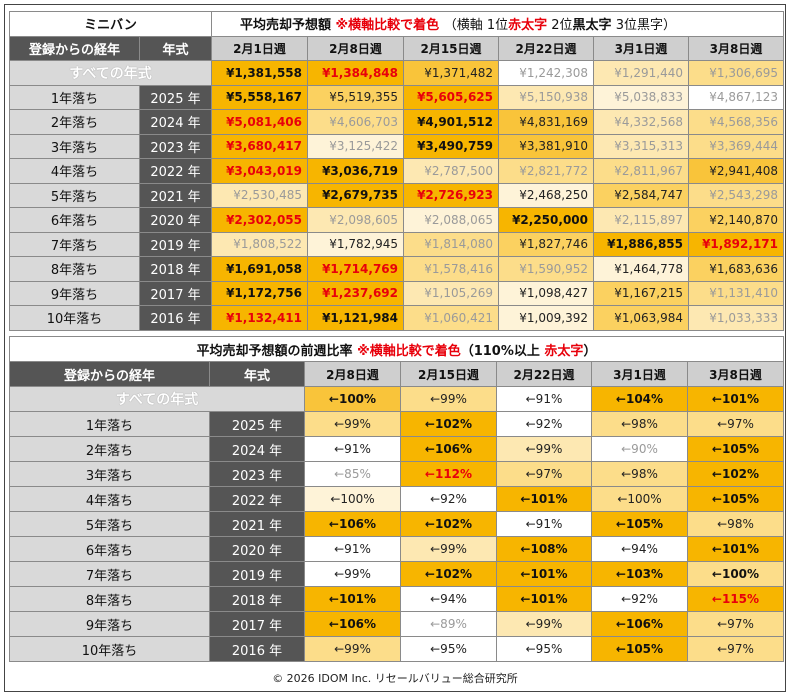  Describe the element at coordinates (109, 574) in the screenshot. I see `age-label: 7年落ち` at that location.